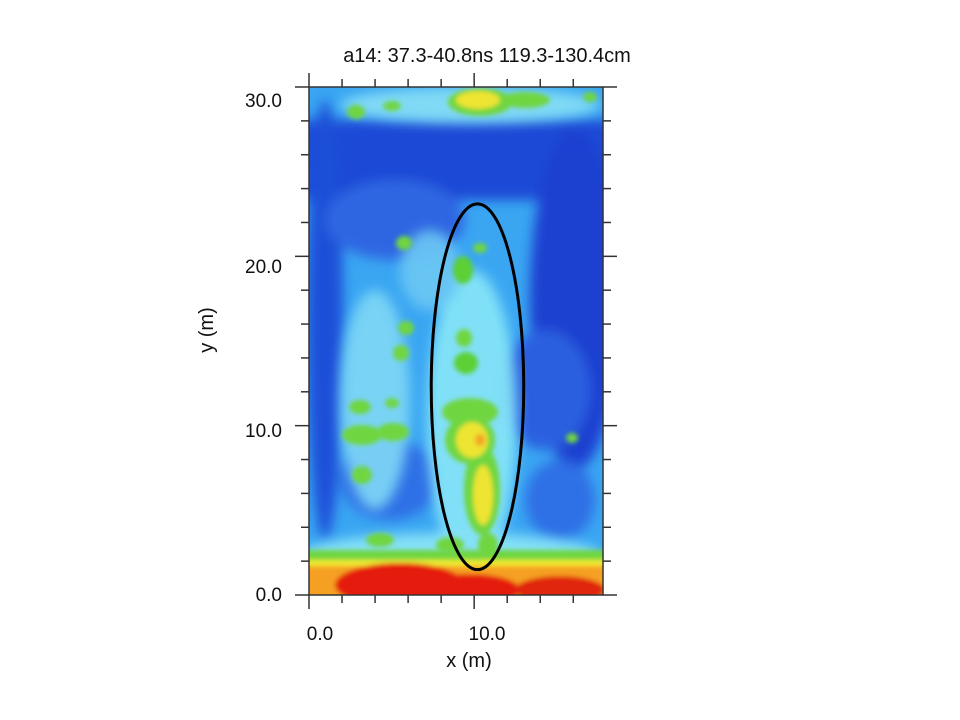 The image size is (960, 720). Describe the element at coordinates (326, 320) in the screenshot. I see `heatmap-deep-blue-left` at that location.